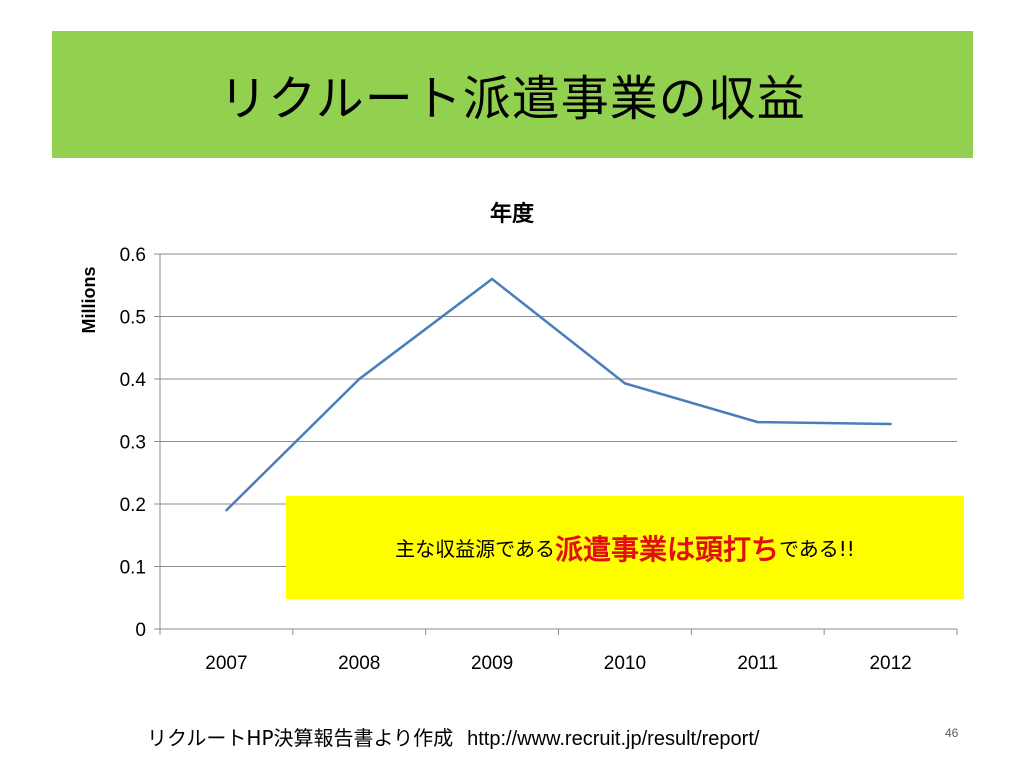  What do you see at coordinates (300, 738) in the screenshot?
I see `source-note: リクルートHP決算報告書より作成` at bounding box center [300, 738].